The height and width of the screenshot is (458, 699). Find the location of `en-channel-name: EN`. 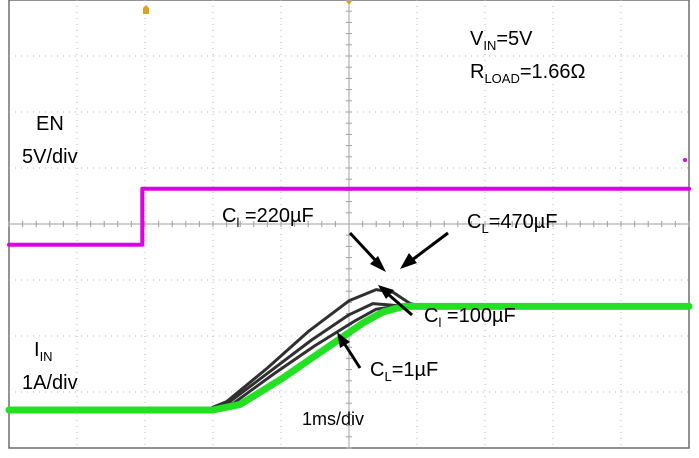

en-channel-name: EN is located at coordinates (50, 124).